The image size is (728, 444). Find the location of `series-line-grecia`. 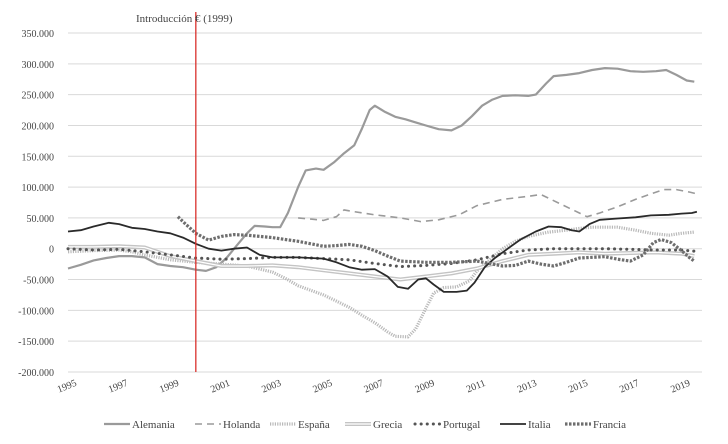

series-line-grecia is located at coordinates (381, 263).